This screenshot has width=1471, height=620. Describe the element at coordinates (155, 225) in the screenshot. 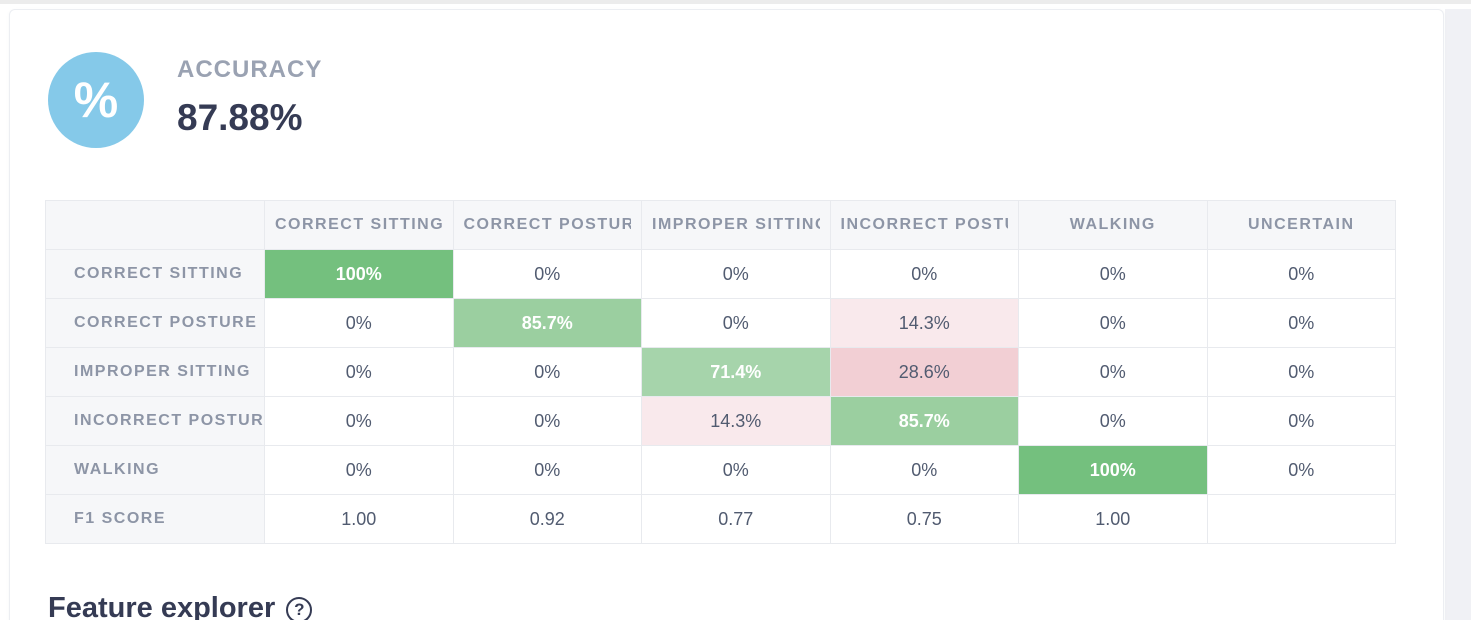

I see `matrix-corner-cell` at that location.